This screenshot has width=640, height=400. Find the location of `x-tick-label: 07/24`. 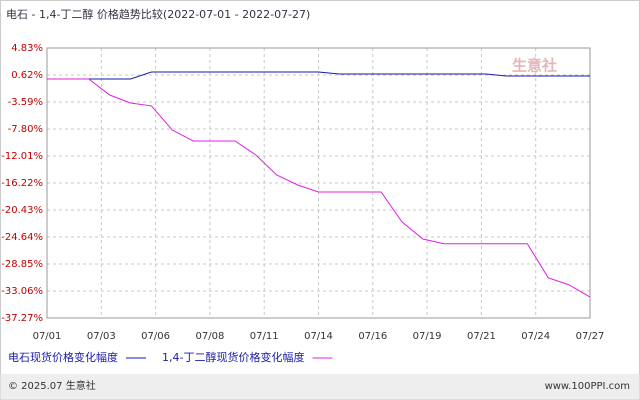

x-tick-label: 07/24 is located at coordinates (535, 336).